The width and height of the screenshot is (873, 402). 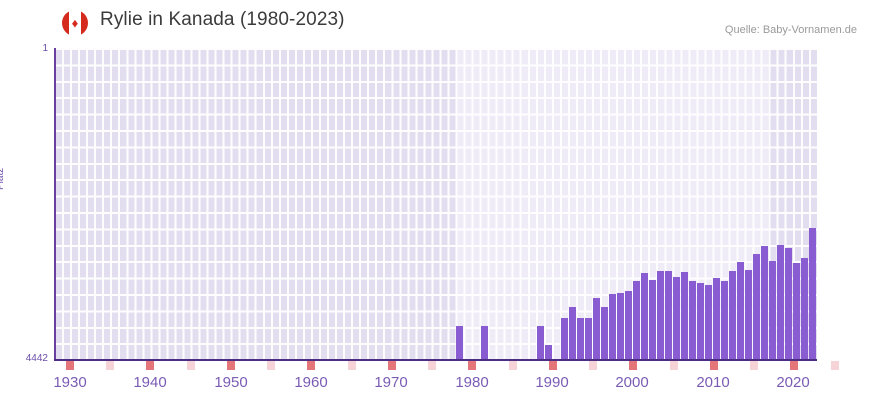 I want to click on bar-1999, so click(x=628, y=325).